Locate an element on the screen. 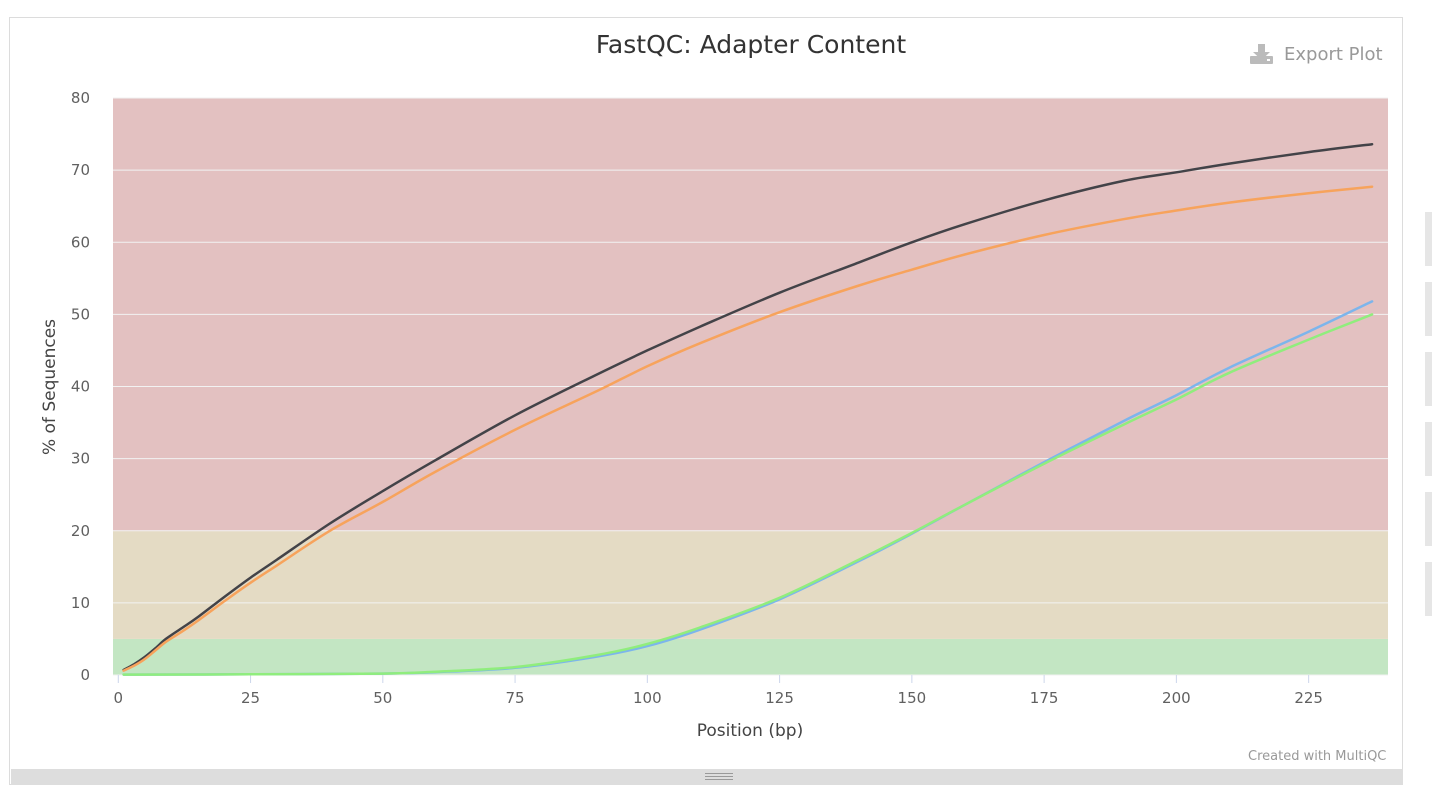 Image resolution: width=1432 pixels, height=807 pixels. side-toolbox-tabs is located at coordinates (1428, 422).